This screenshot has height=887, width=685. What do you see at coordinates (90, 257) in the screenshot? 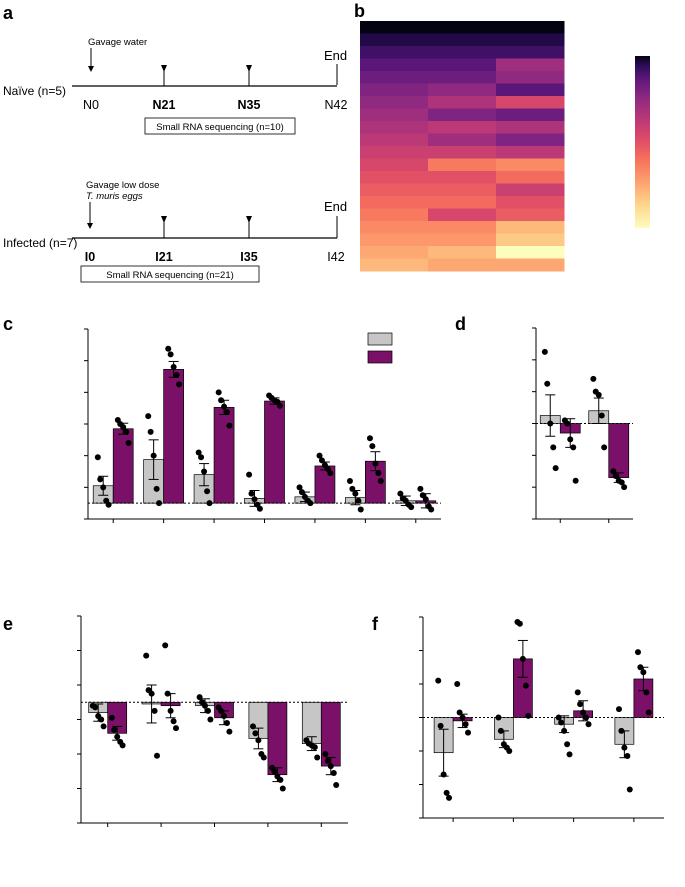
I see `infected-timepoint-i0: I0` at bounding box center [90, 257].